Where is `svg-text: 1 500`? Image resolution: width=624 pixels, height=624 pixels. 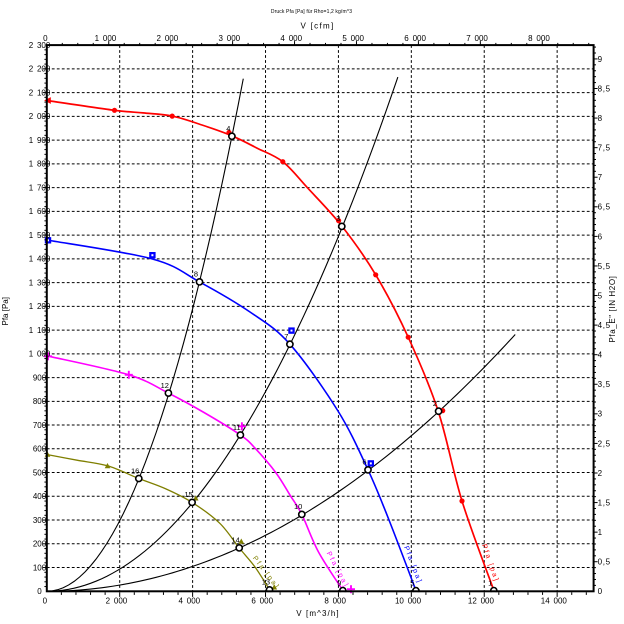 svg-text: 1 500 is located at coordinates (40, 235).